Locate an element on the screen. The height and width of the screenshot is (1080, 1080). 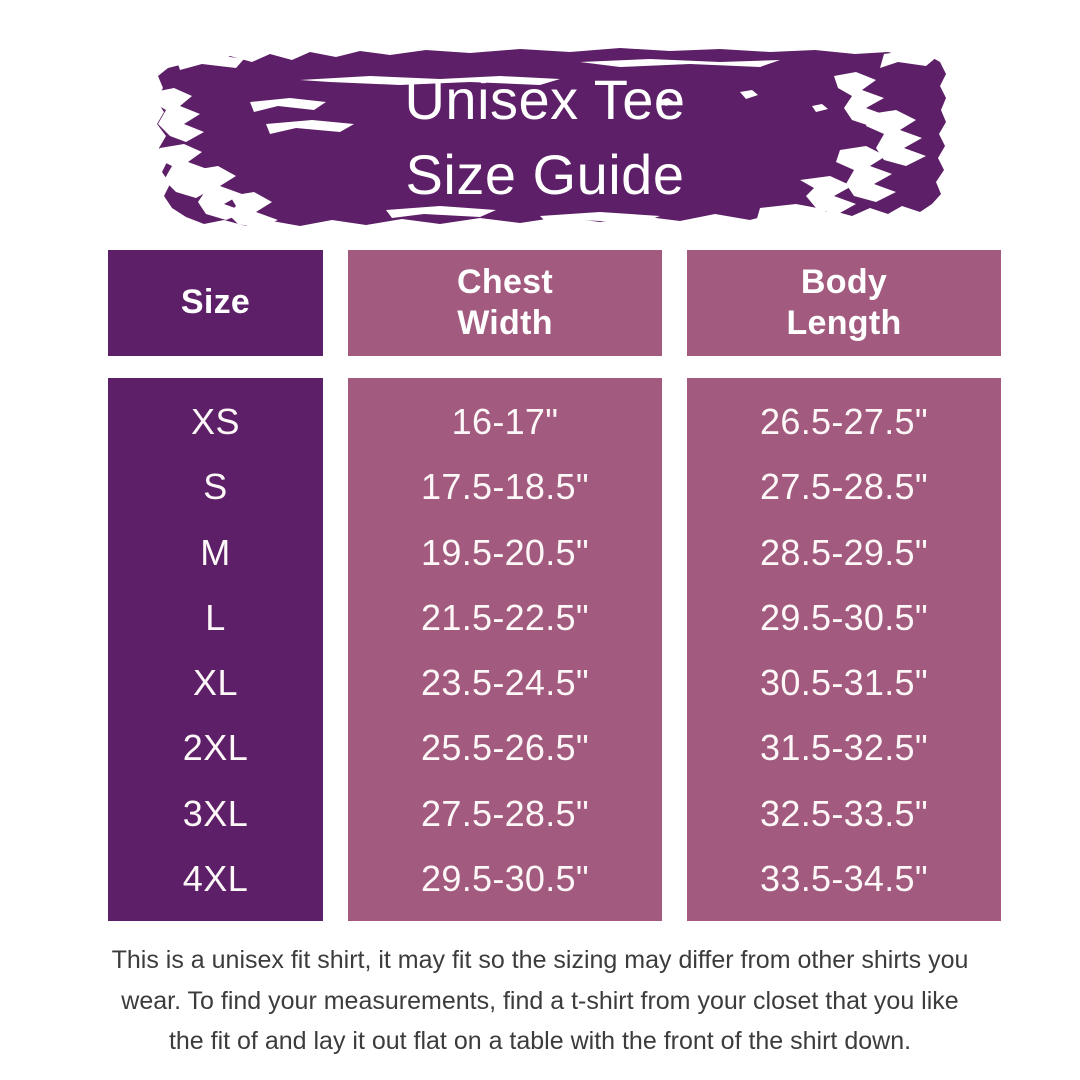
table-row: 2XL is located at coordinates (215, 748).